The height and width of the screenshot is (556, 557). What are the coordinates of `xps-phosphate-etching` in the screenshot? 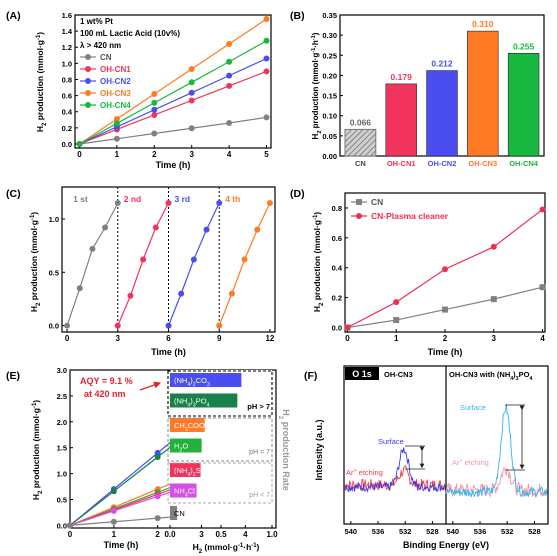 It's located at (496, 482).